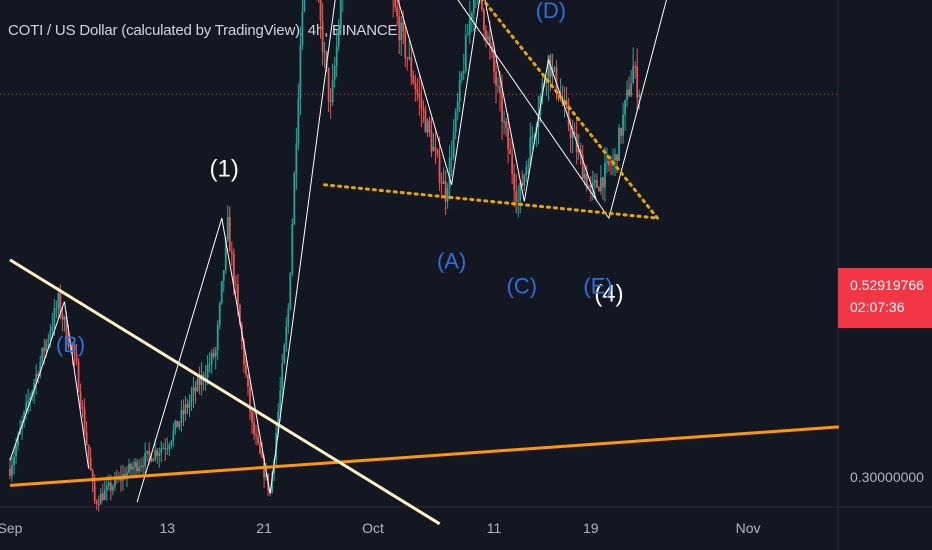  I want to click on price-axis-label: 0.30000000, so click(887, 477).